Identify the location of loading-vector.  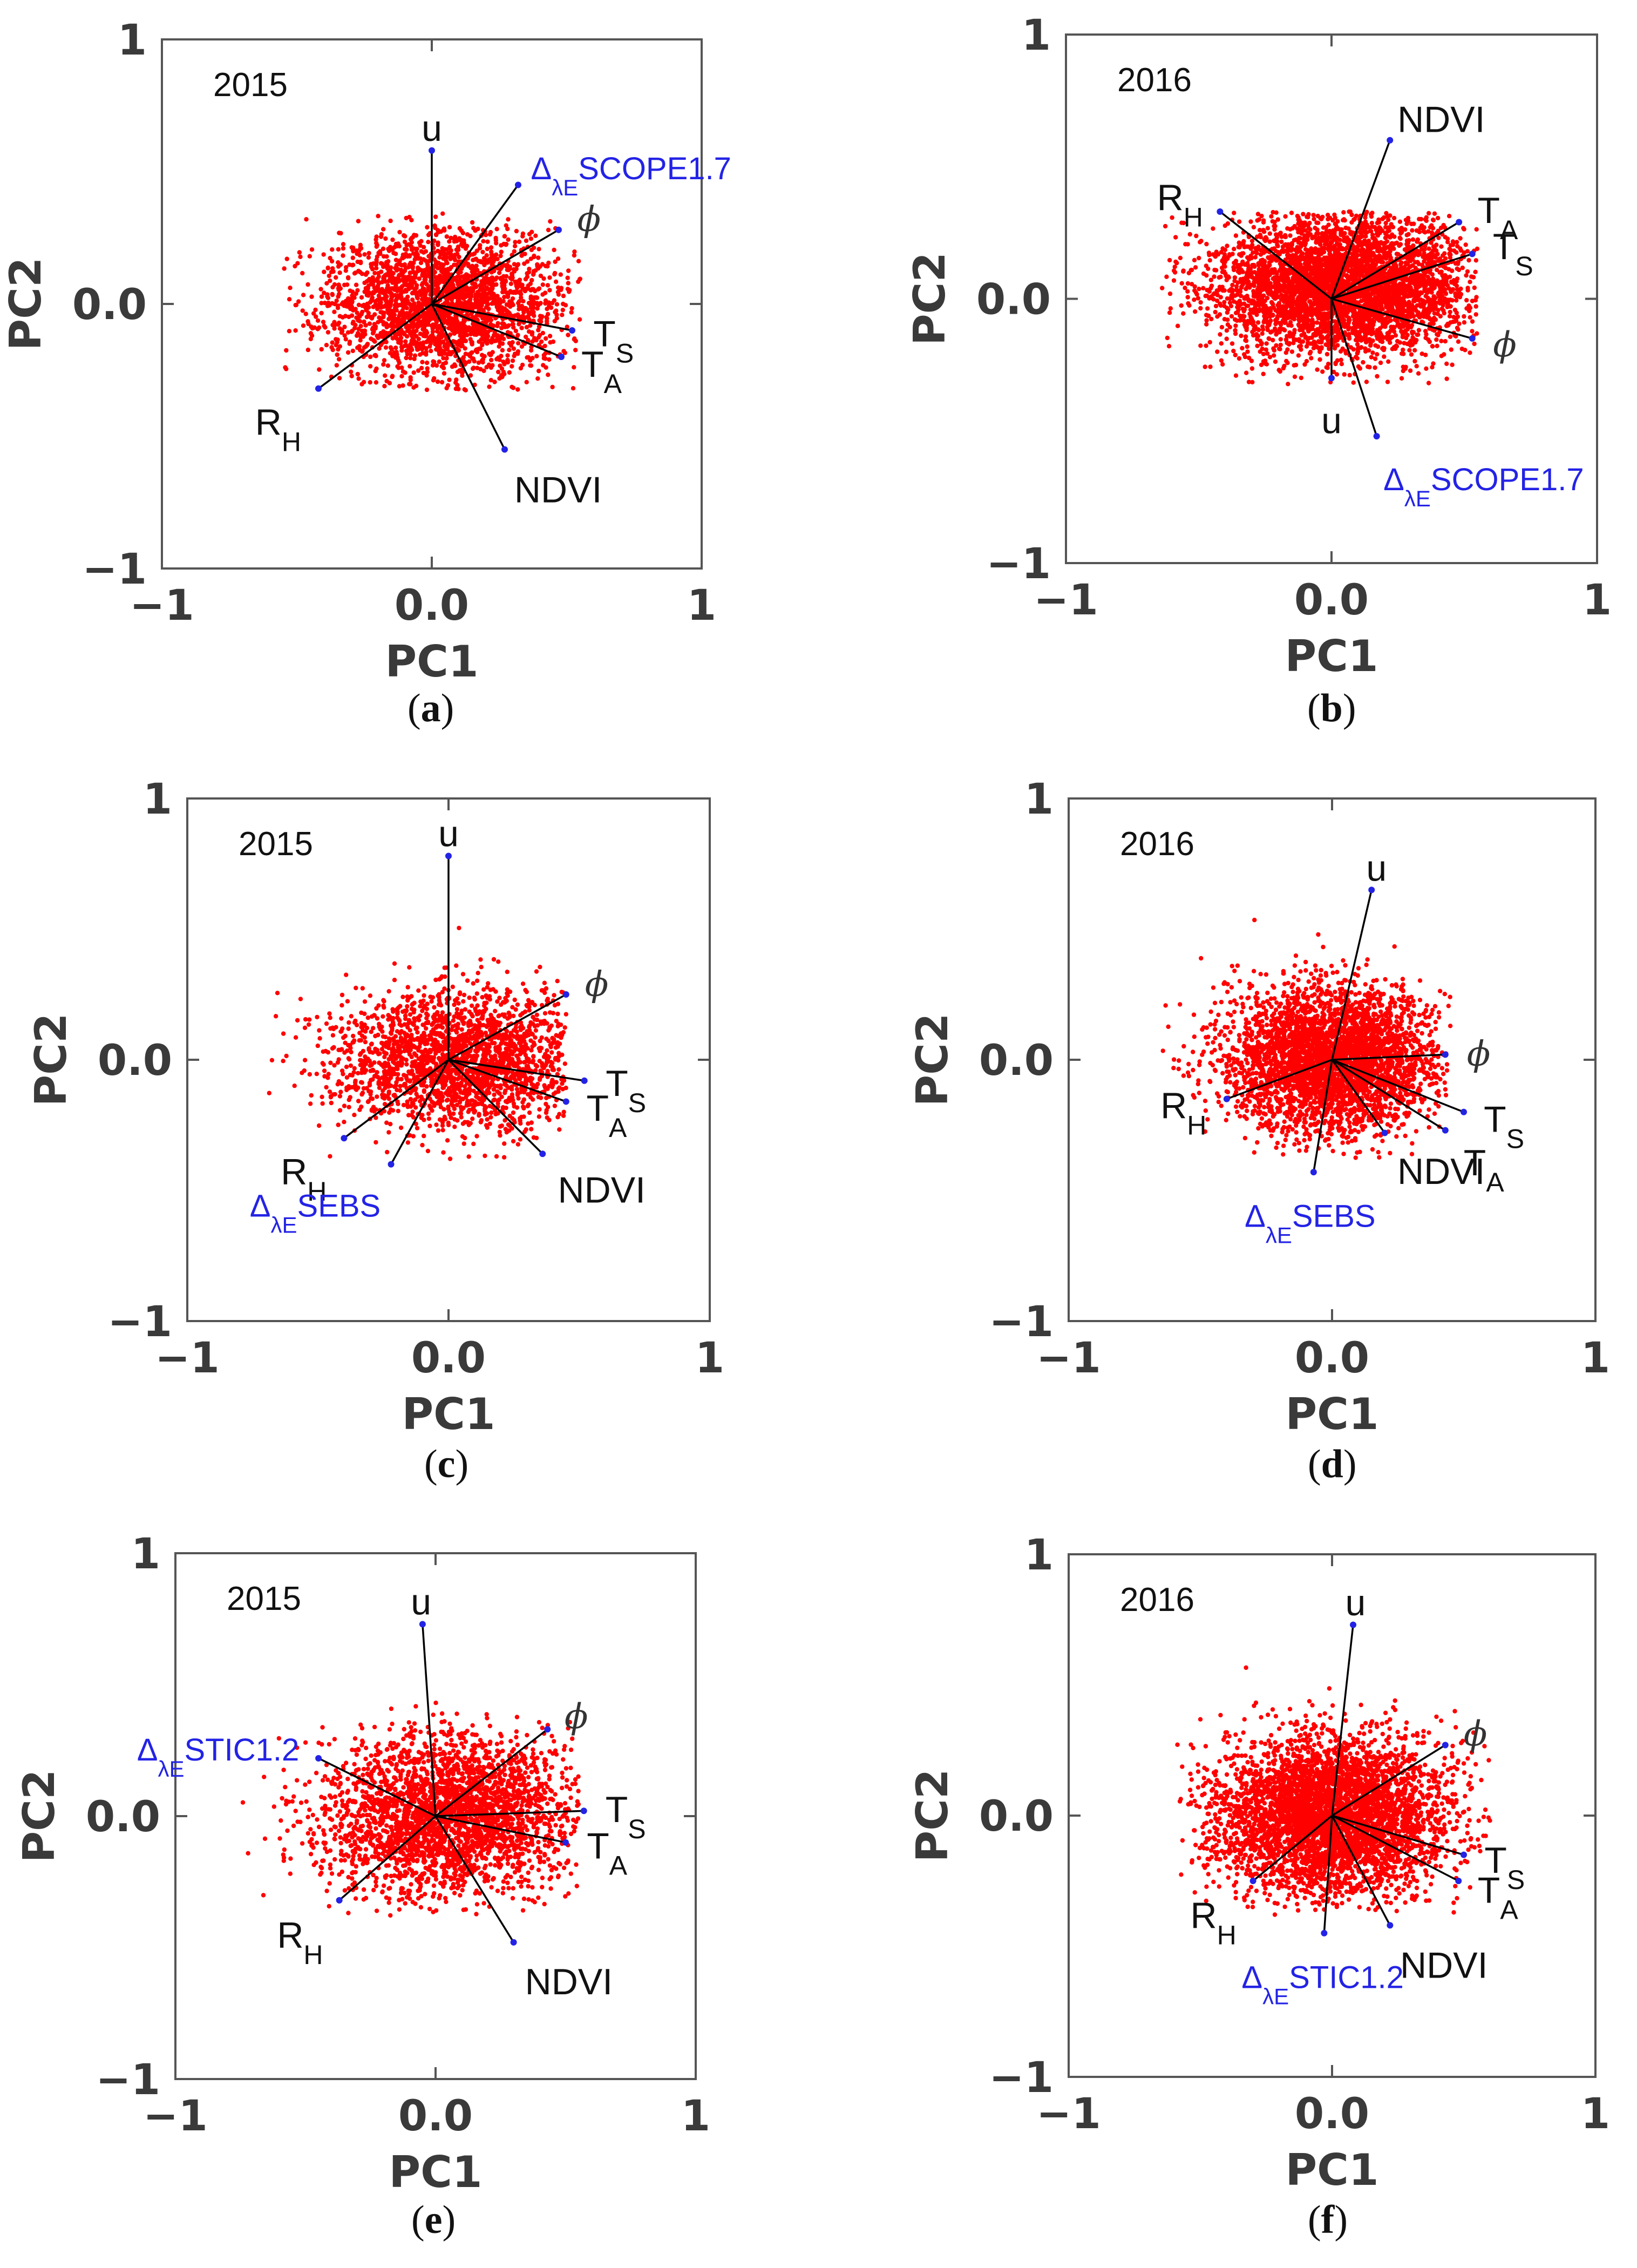
(495, 267).